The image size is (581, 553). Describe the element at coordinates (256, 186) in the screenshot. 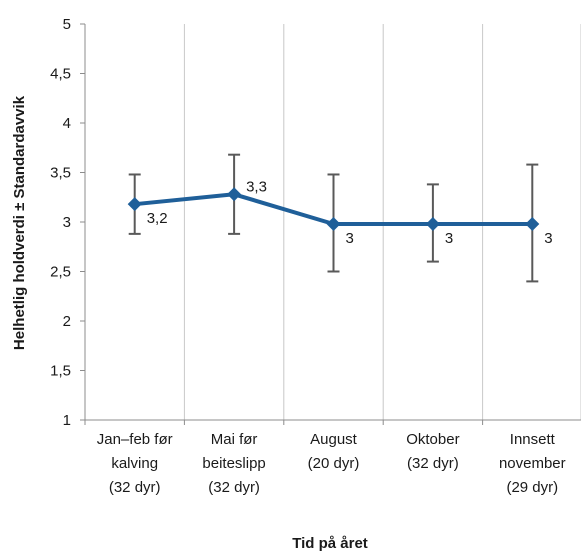

I see `data-label: 3,3` at that location.